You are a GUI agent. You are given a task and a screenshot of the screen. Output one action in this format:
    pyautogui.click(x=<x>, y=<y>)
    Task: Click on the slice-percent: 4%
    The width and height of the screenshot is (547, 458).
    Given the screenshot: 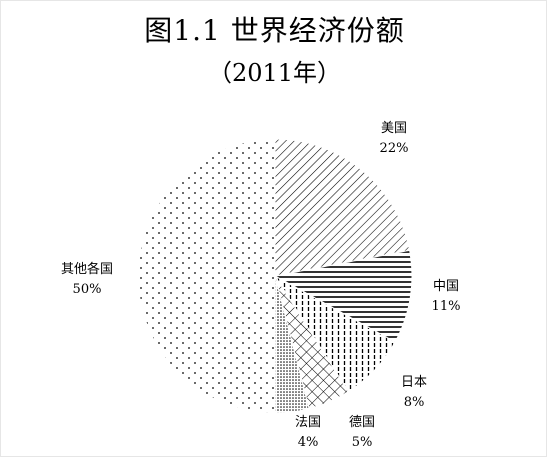 What is the action you would take?
    pyautogui.click(x=308, y=442)
    